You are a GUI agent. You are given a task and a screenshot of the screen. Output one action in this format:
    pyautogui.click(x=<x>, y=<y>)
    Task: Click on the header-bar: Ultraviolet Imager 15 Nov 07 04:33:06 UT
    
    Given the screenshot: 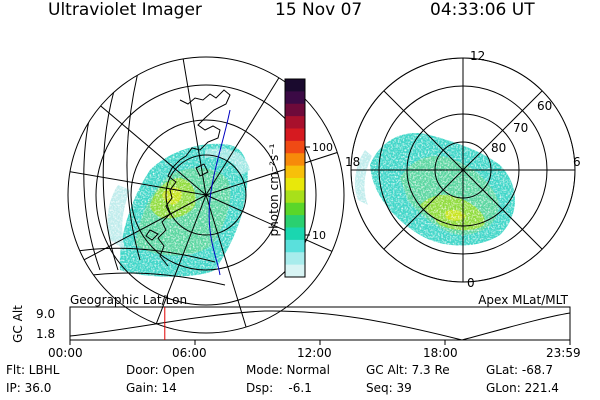 What is the action you would take?
    pyautogui.click(x=300, y=12)
    